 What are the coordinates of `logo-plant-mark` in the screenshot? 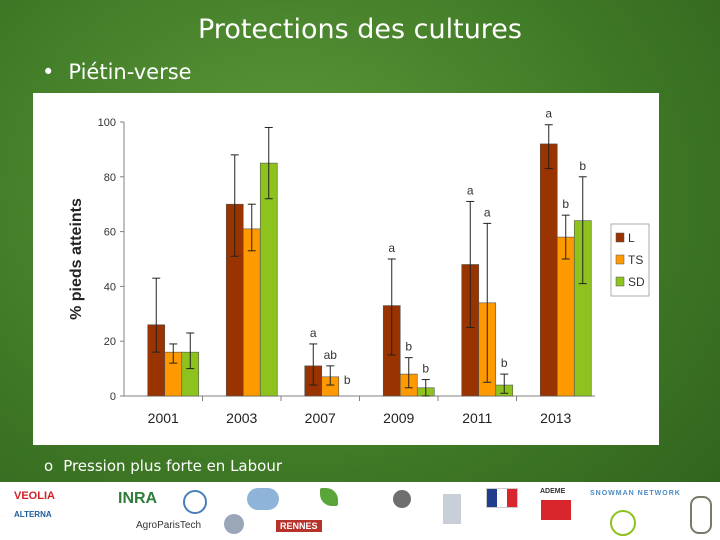 It's located at (701, 515).